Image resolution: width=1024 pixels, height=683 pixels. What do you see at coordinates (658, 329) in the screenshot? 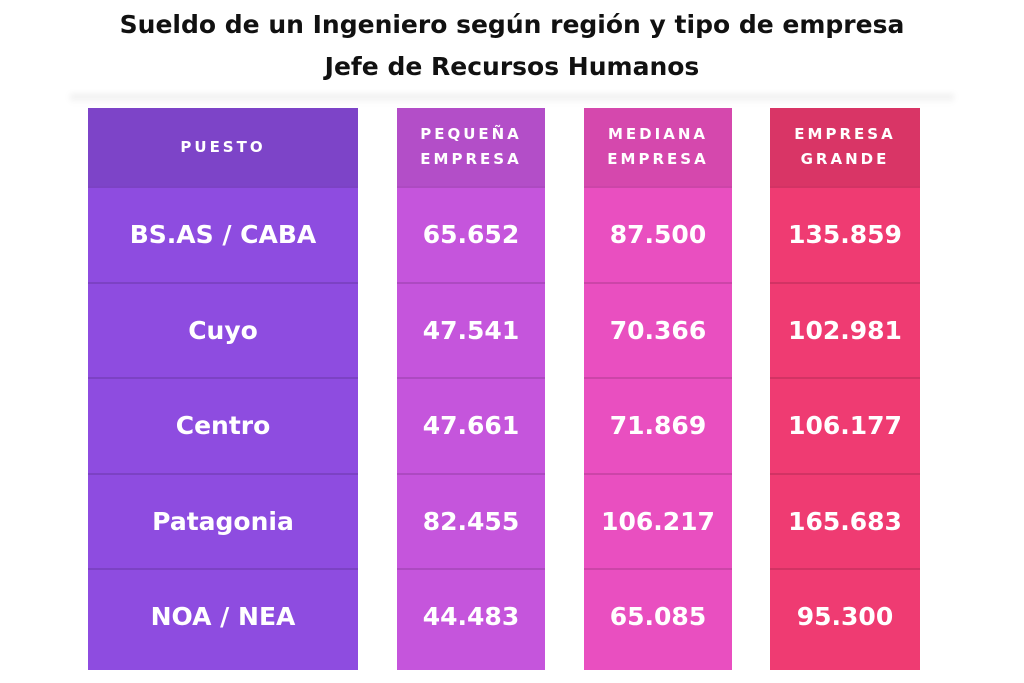
I see `cell-value: 70.366` at bounding box center [658, 329].